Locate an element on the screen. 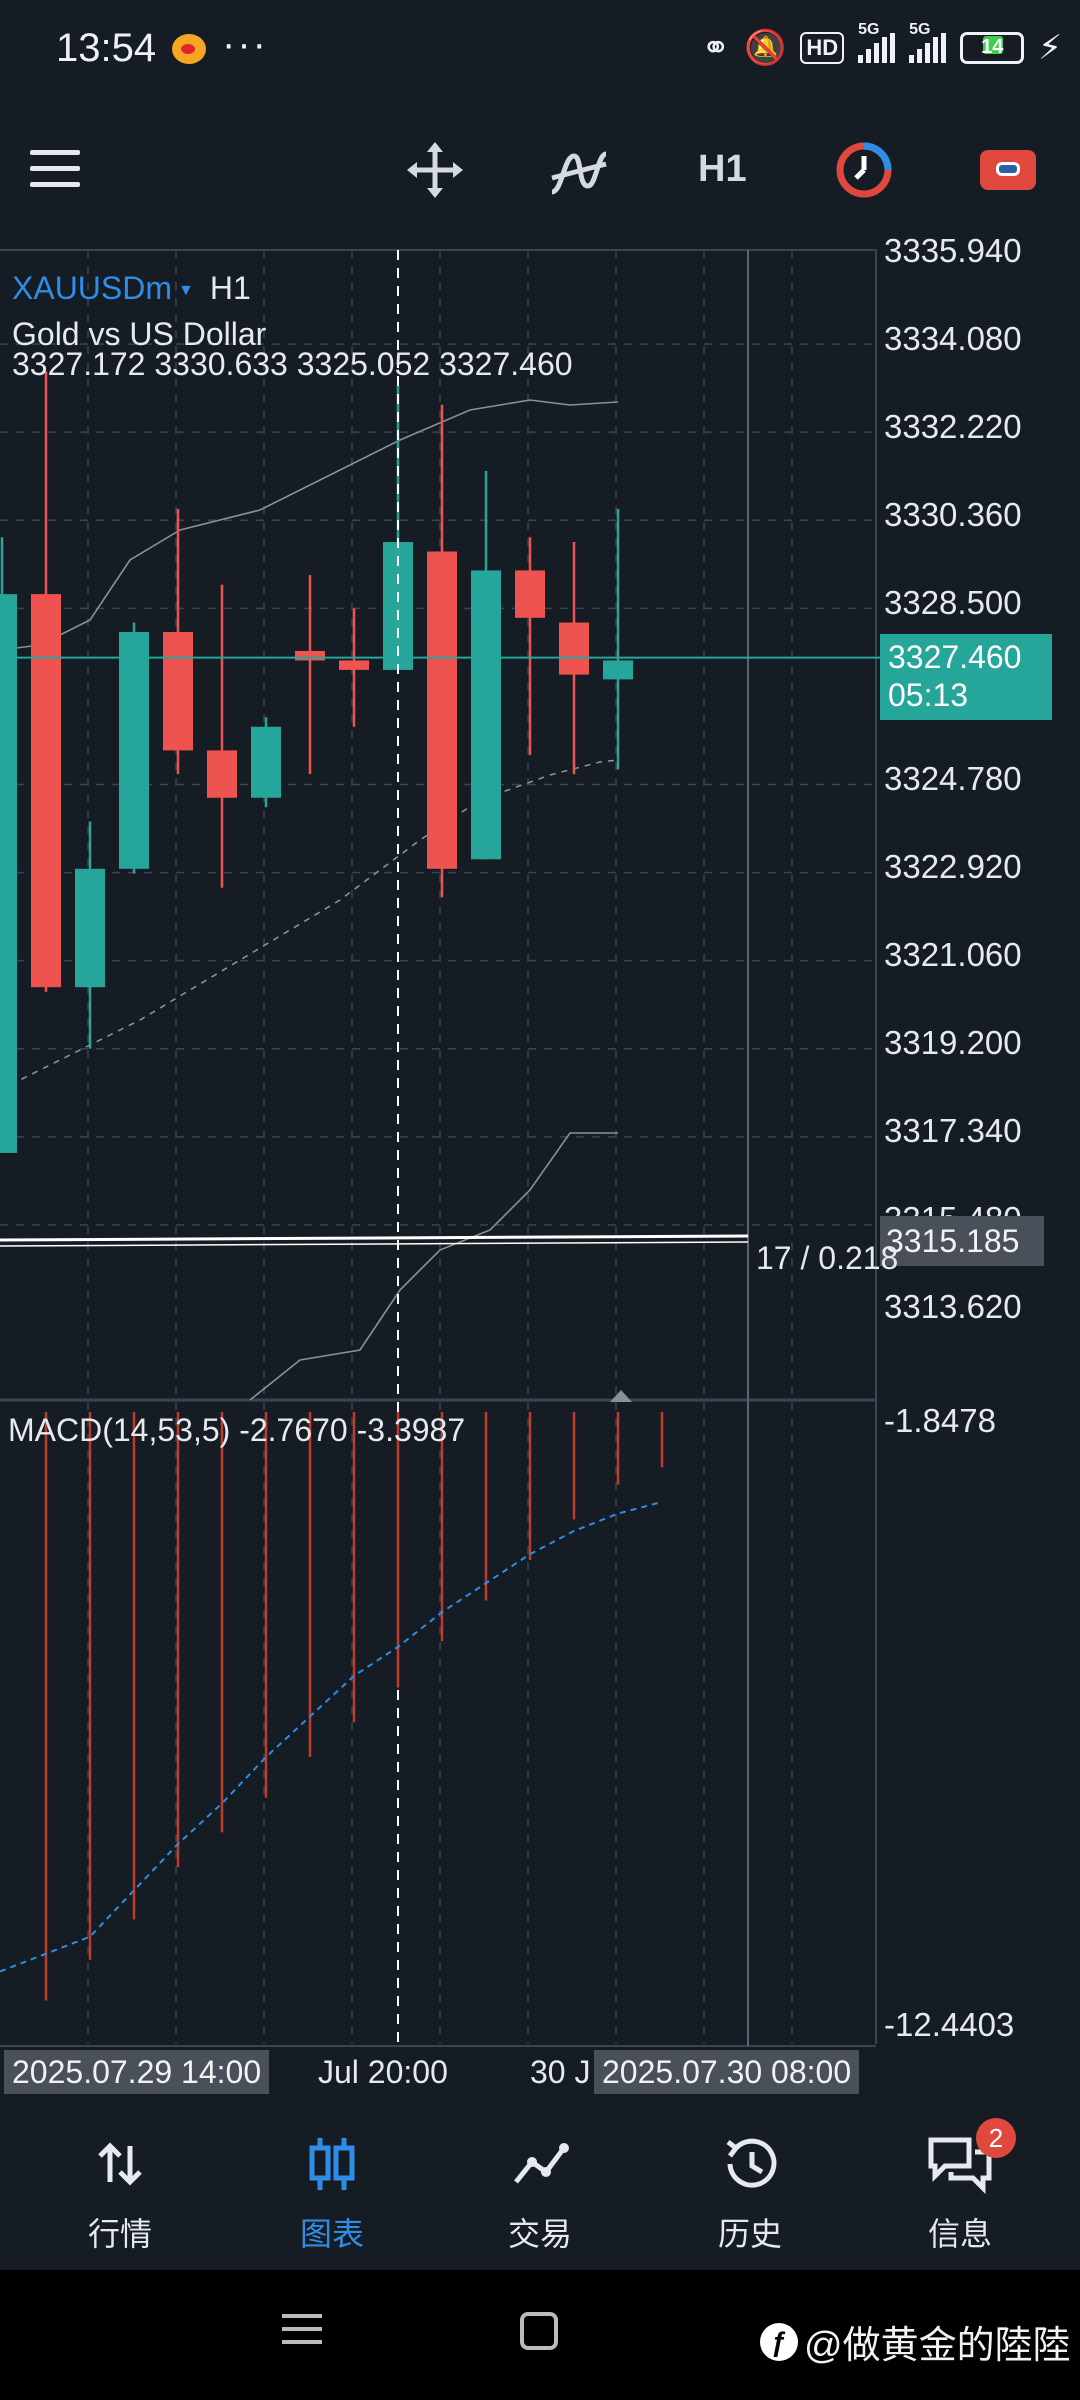 Image resolution: width=1080 pixels, height=2400 pixels. home-button is located at coordinates (539, 2331).